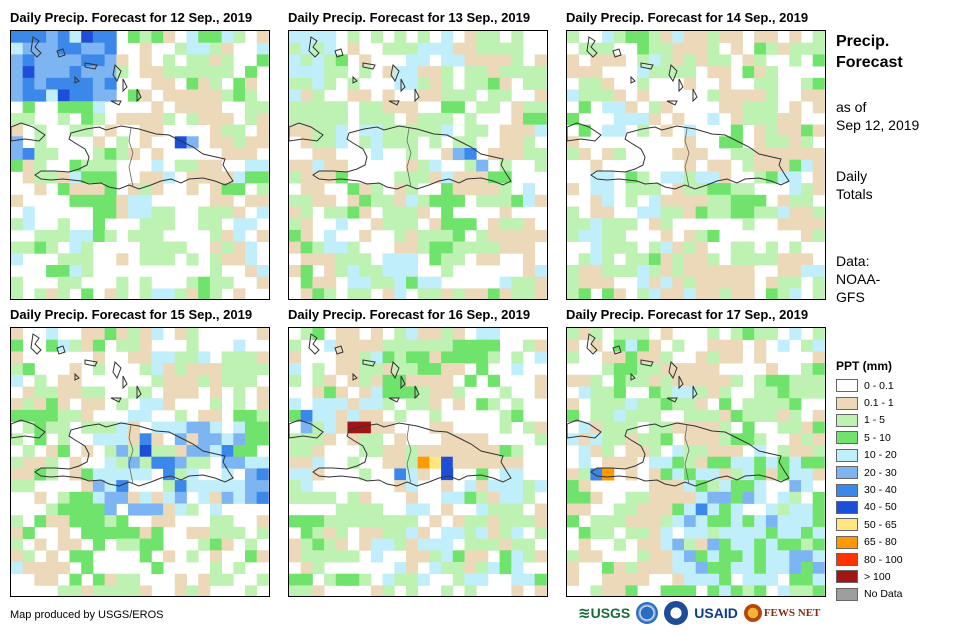 This screenshot has width=970, height=635. I want to click on country-border, so click(409, 454).